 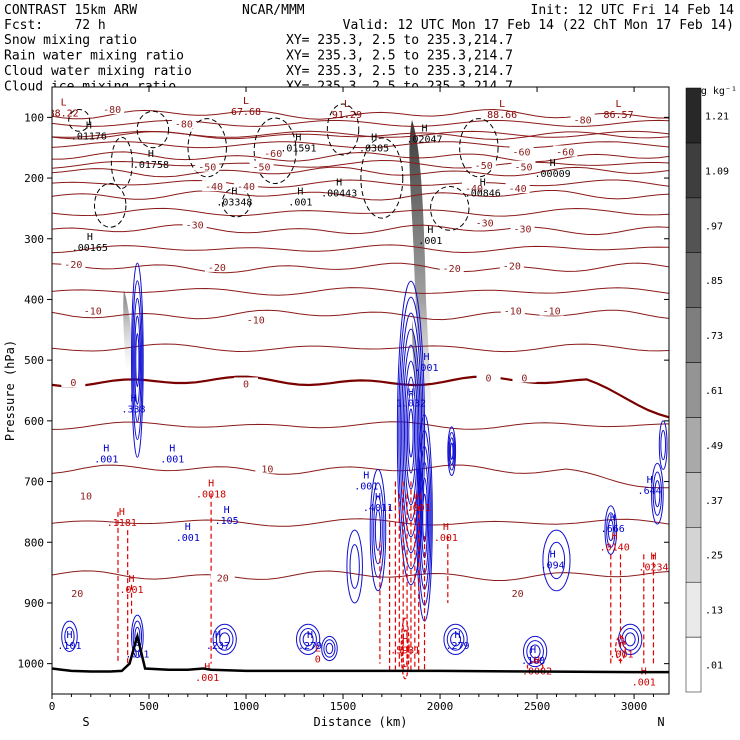 What do you see at coordinates (411, 403) in the screenshot?
I see `extremum-value: 1.032` at bounding box center [411, 403].